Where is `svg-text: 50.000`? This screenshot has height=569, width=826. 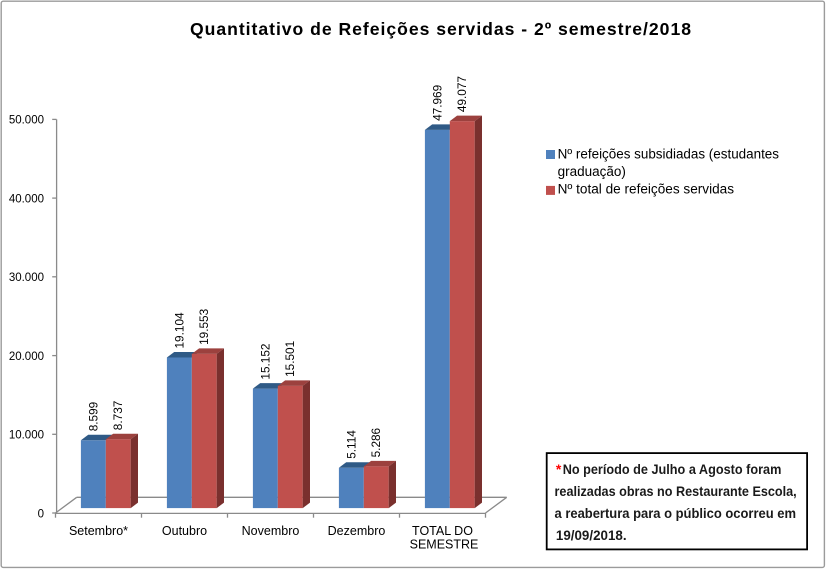 svg-text: 50.000 is located at coordinates (26, 121).